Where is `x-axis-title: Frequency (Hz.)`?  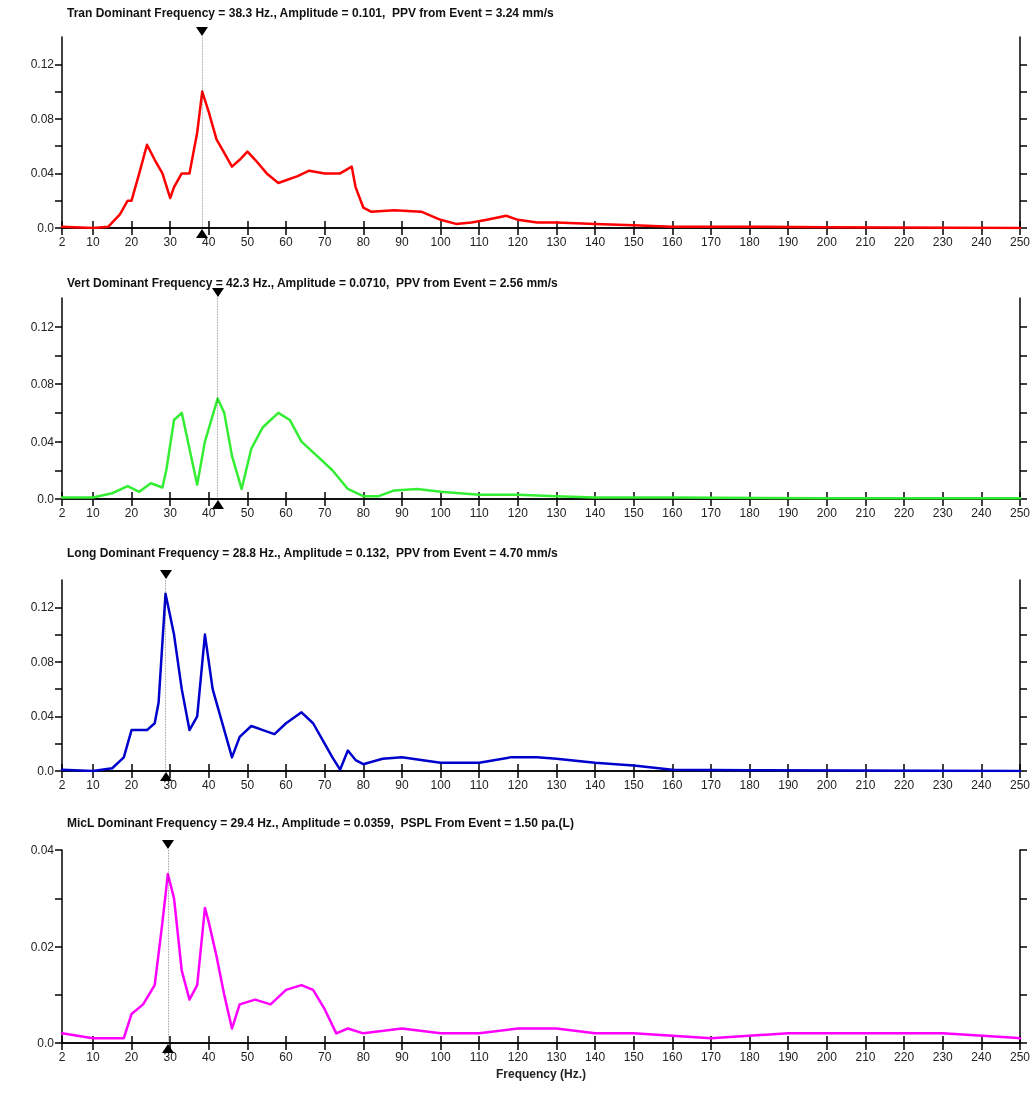 x-axis-title: Frequency (Hz.) is located at coordinates (540, 1073).